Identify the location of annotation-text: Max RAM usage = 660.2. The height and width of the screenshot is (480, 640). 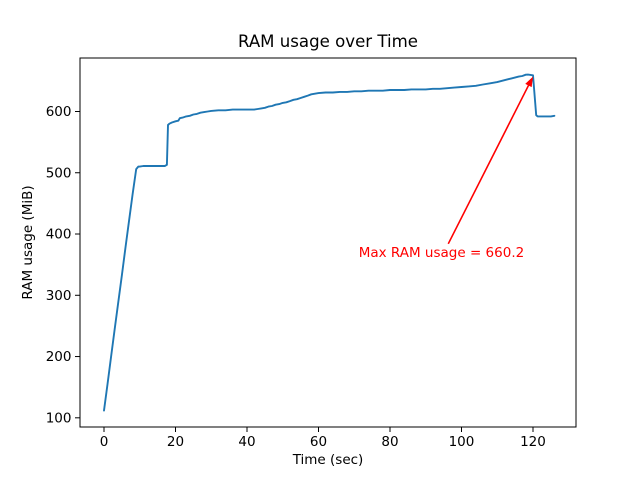
(442, 253).